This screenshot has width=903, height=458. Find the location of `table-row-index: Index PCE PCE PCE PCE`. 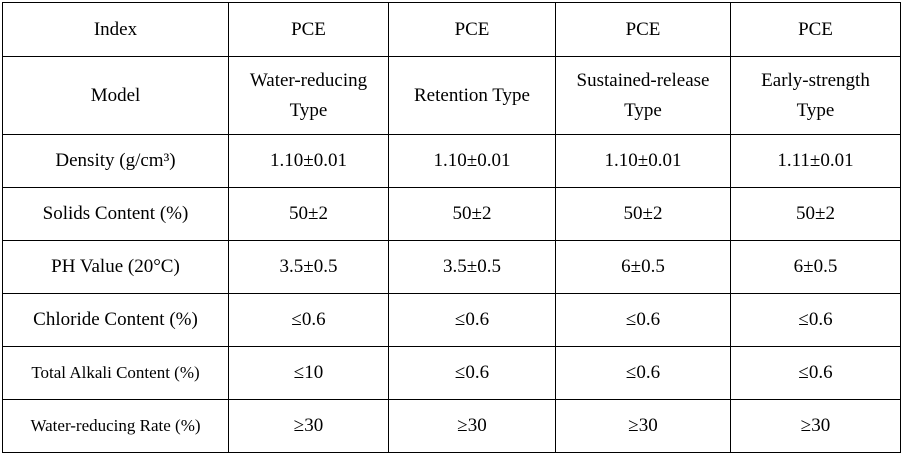

table-row-index: Index PCE PCE PCE PCE is located at coordinates (451, 29).